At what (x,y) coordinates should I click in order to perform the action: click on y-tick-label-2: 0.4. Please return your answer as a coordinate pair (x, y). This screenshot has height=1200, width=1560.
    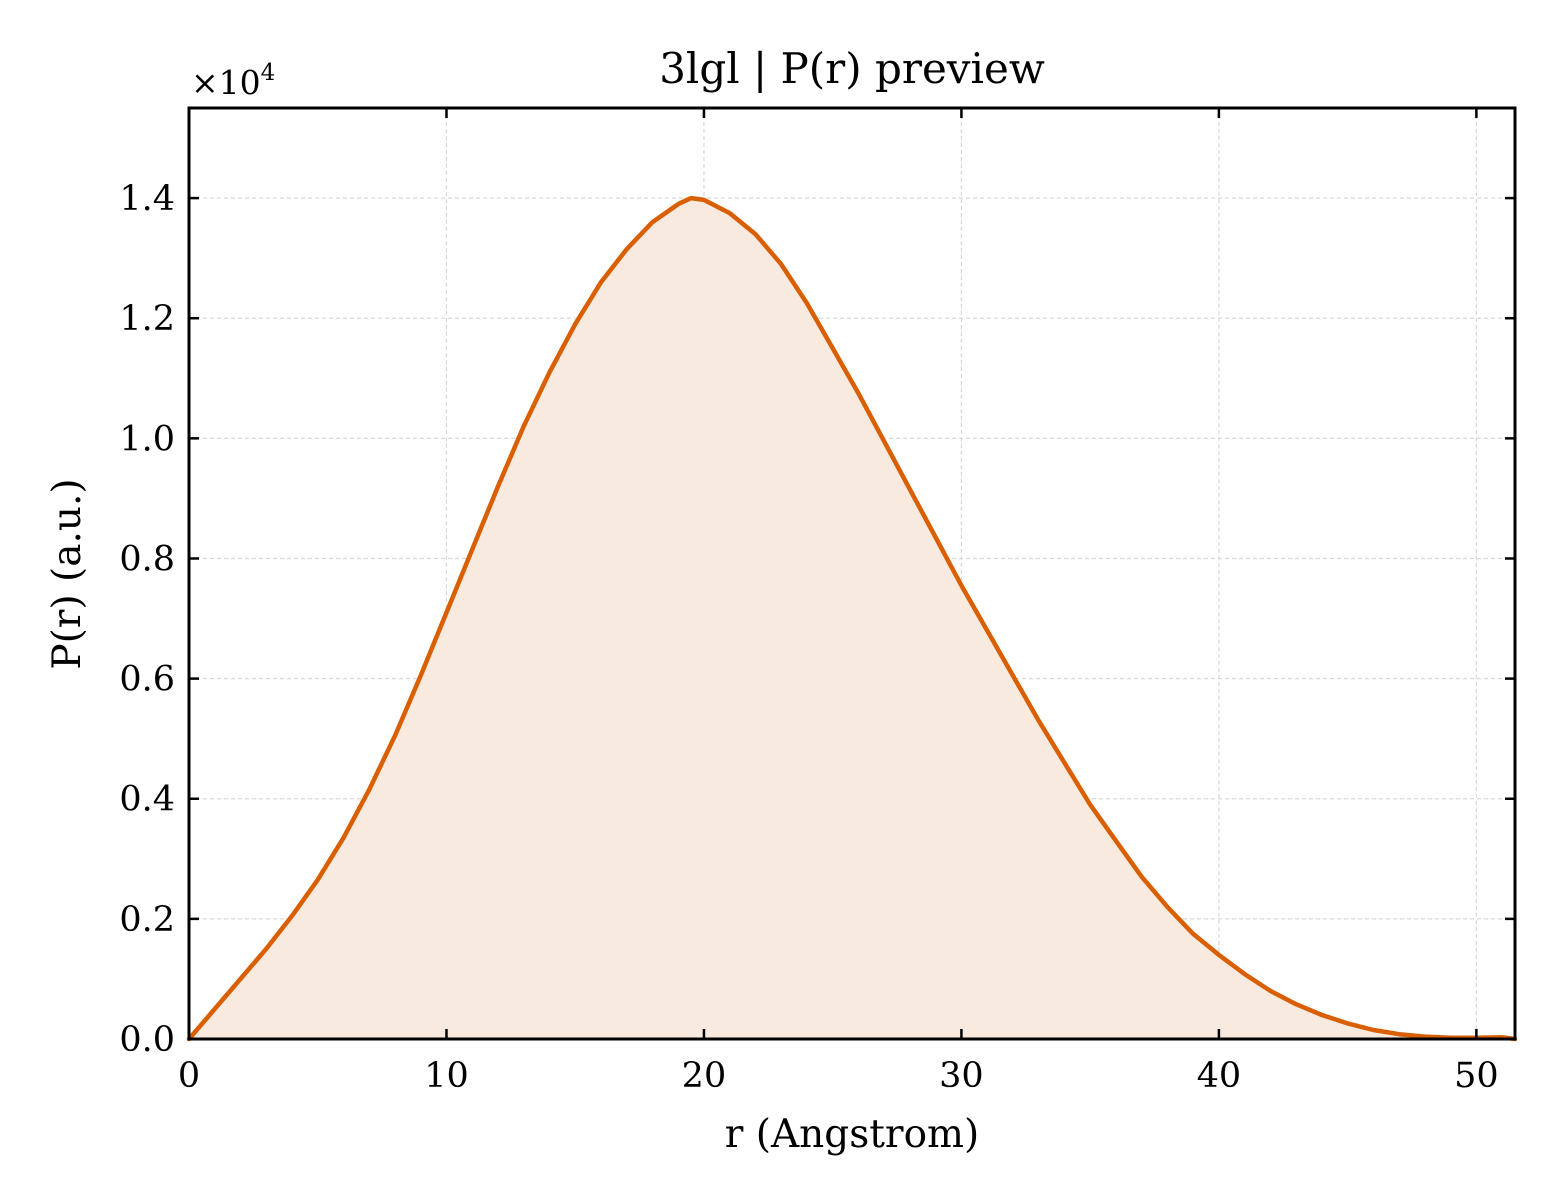
    Looking at the image, I should click on (147, 800).